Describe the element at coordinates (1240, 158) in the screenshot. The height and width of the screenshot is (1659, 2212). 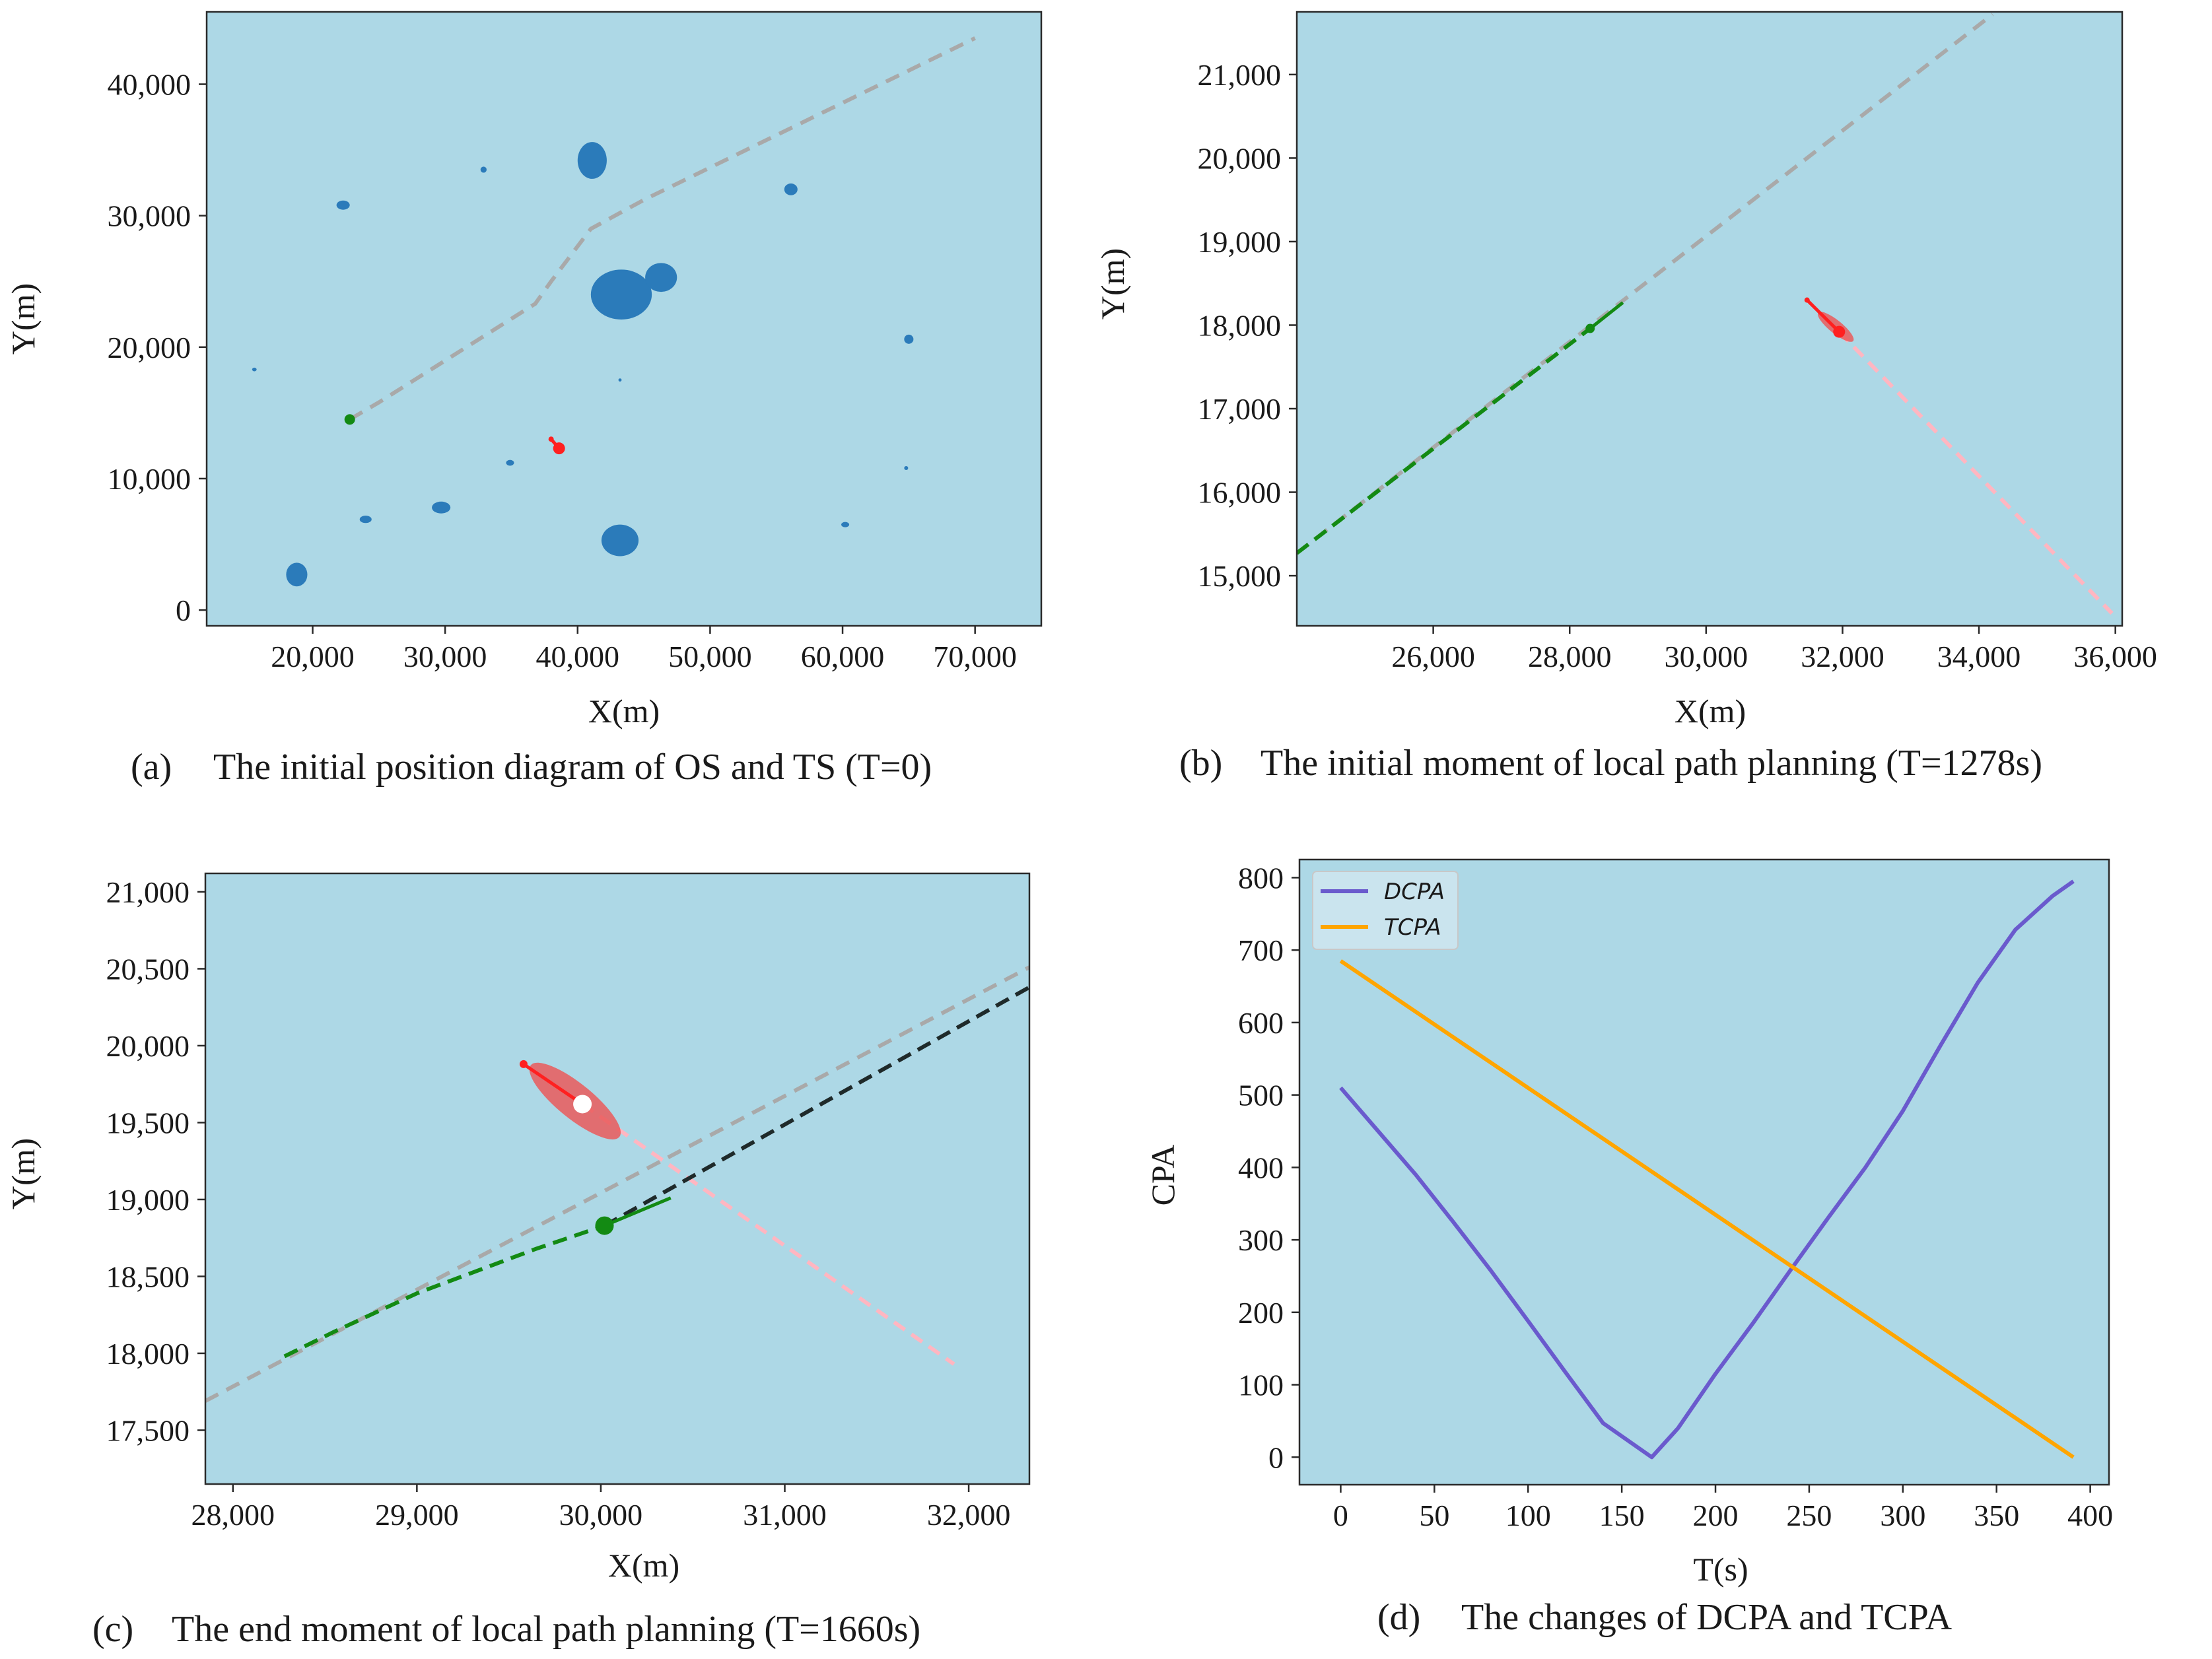
I see `panel-b-ytick-label: 20,000` at that location.